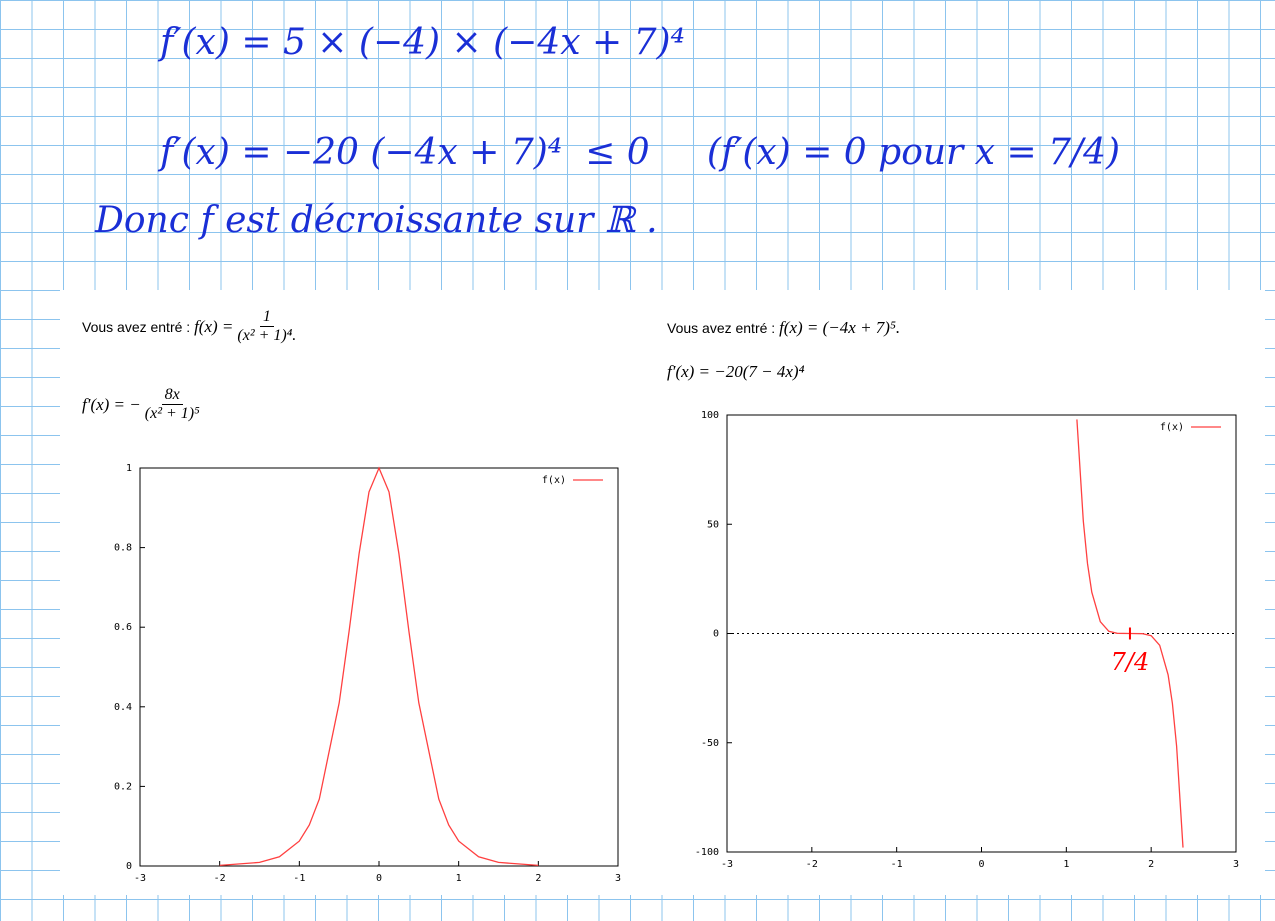 The image size is (1275, 921). I want to click on fraction: 8x (x² + 1)⁵, so click(172, 404).